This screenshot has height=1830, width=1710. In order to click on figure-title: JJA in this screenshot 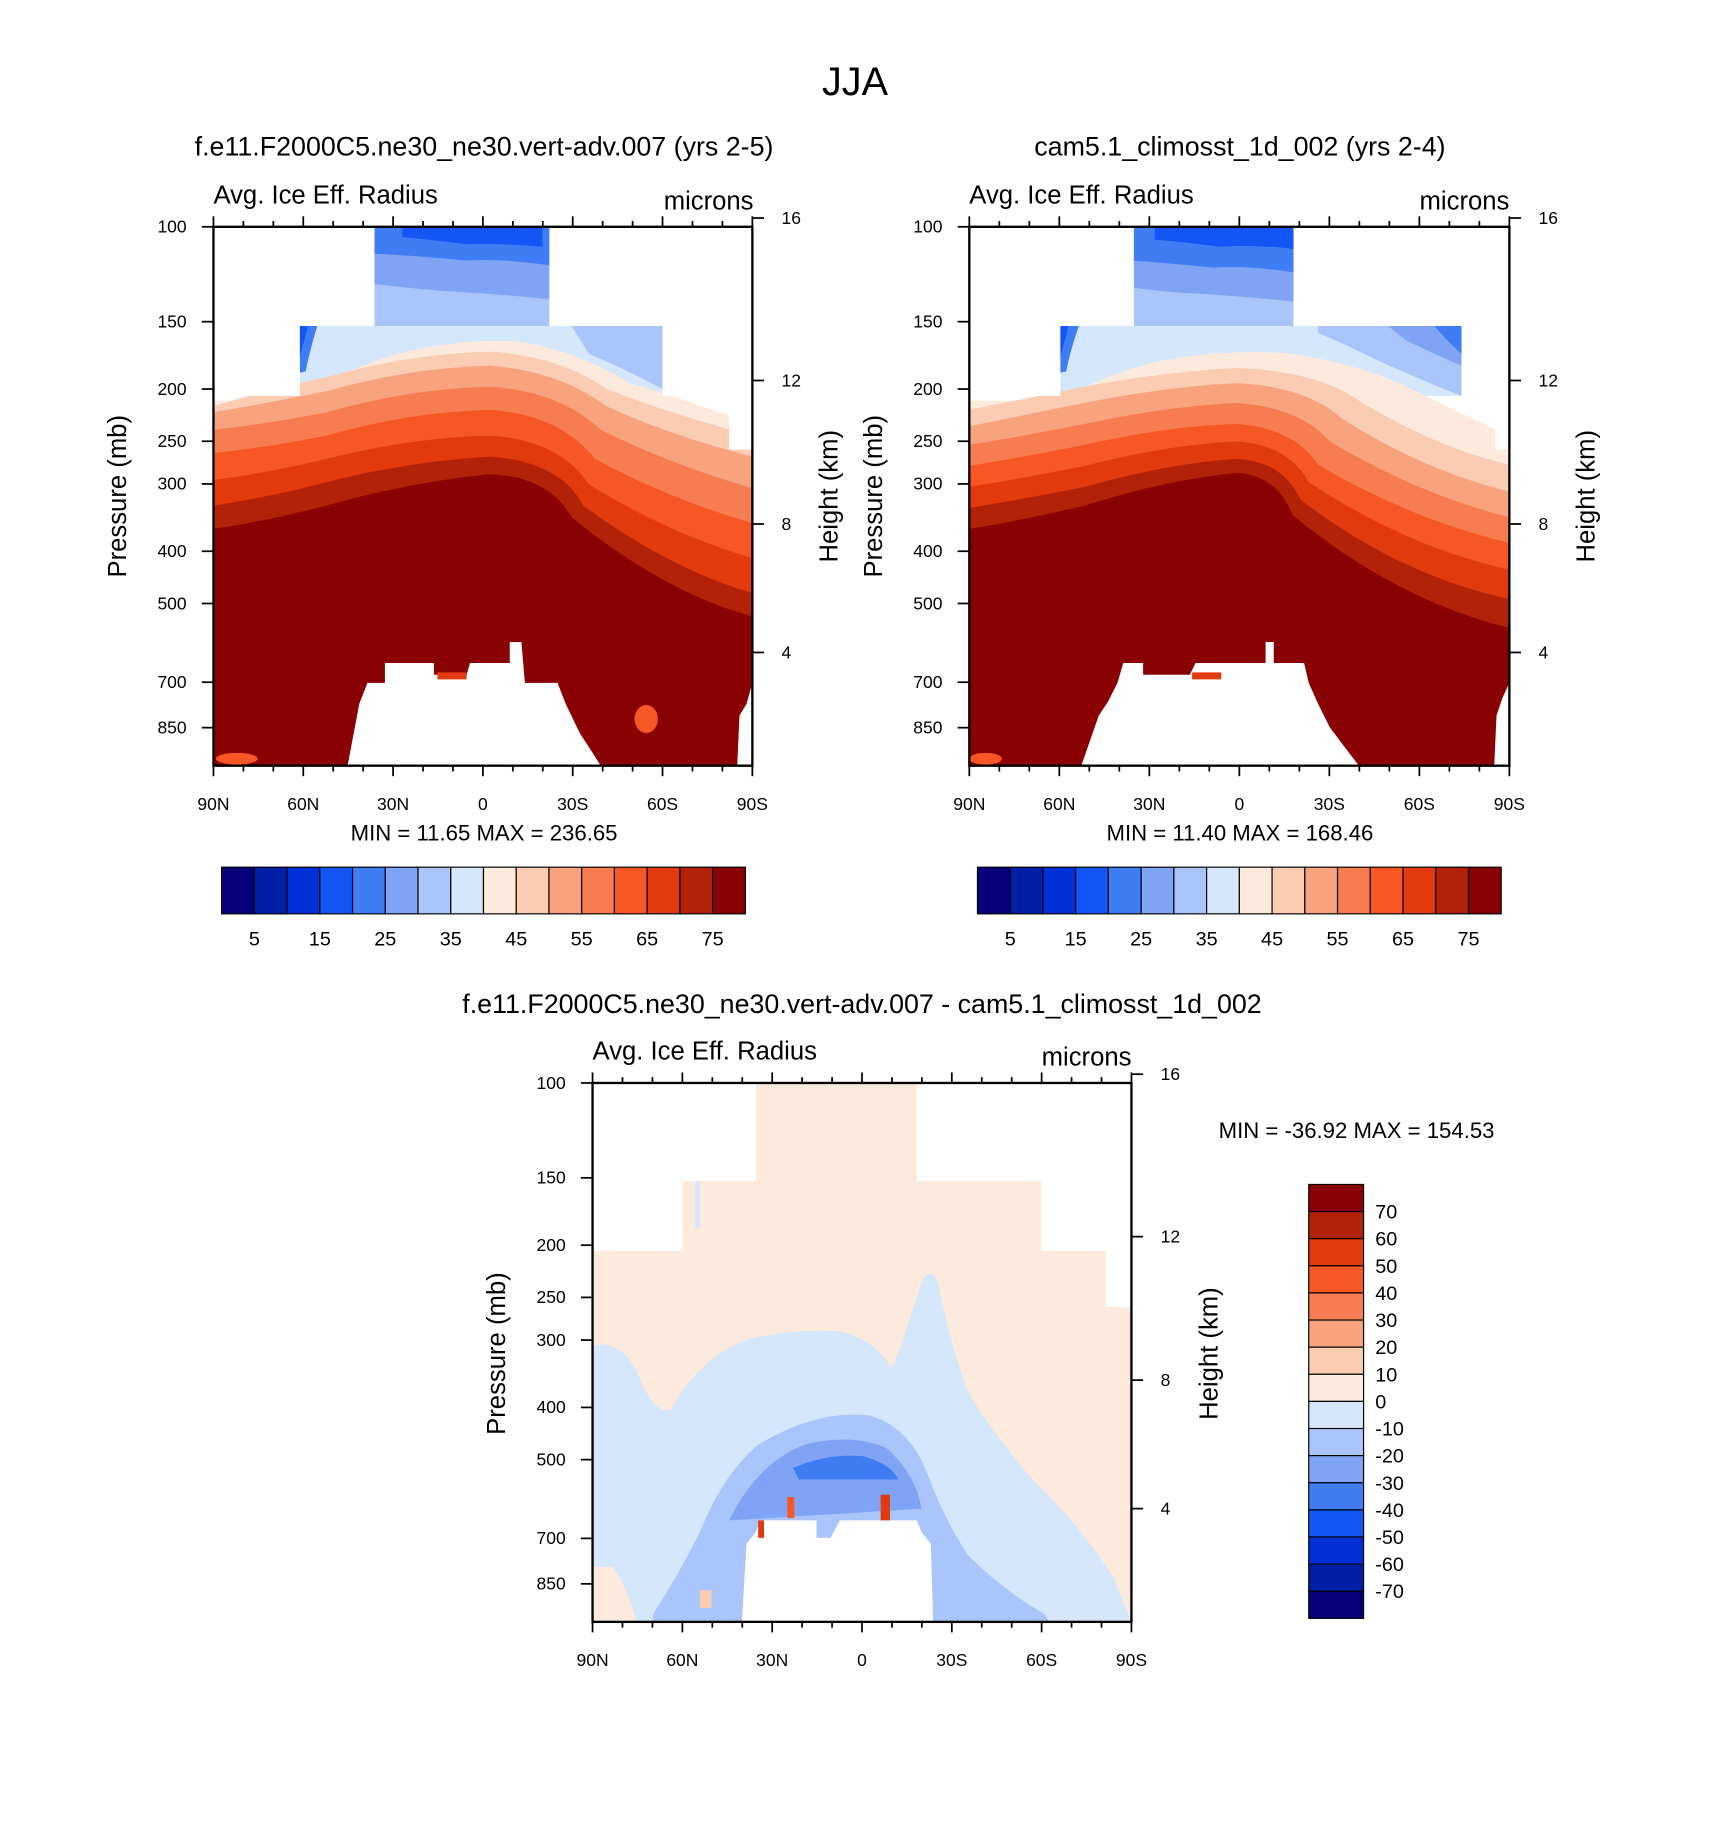, I will do `click(855, 82)`.